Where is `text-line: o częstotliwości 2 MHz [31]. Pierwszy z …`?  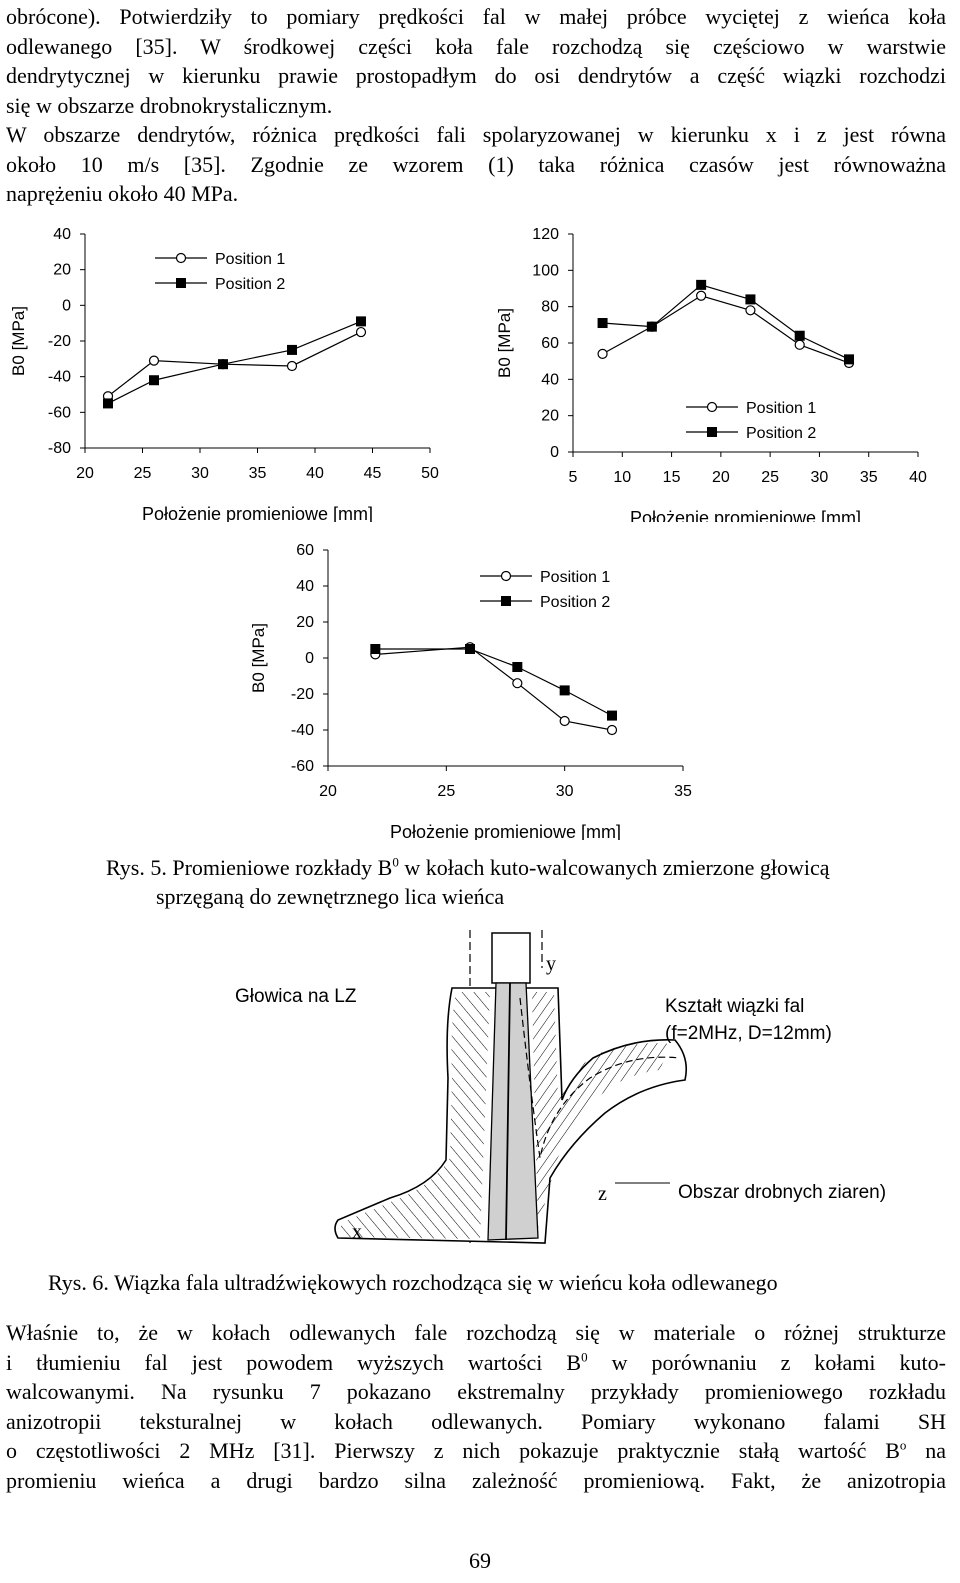 text-line: o częstotliwości 2 MHz [31]. Pierwszy z … is located at coordinates (476, 1450).